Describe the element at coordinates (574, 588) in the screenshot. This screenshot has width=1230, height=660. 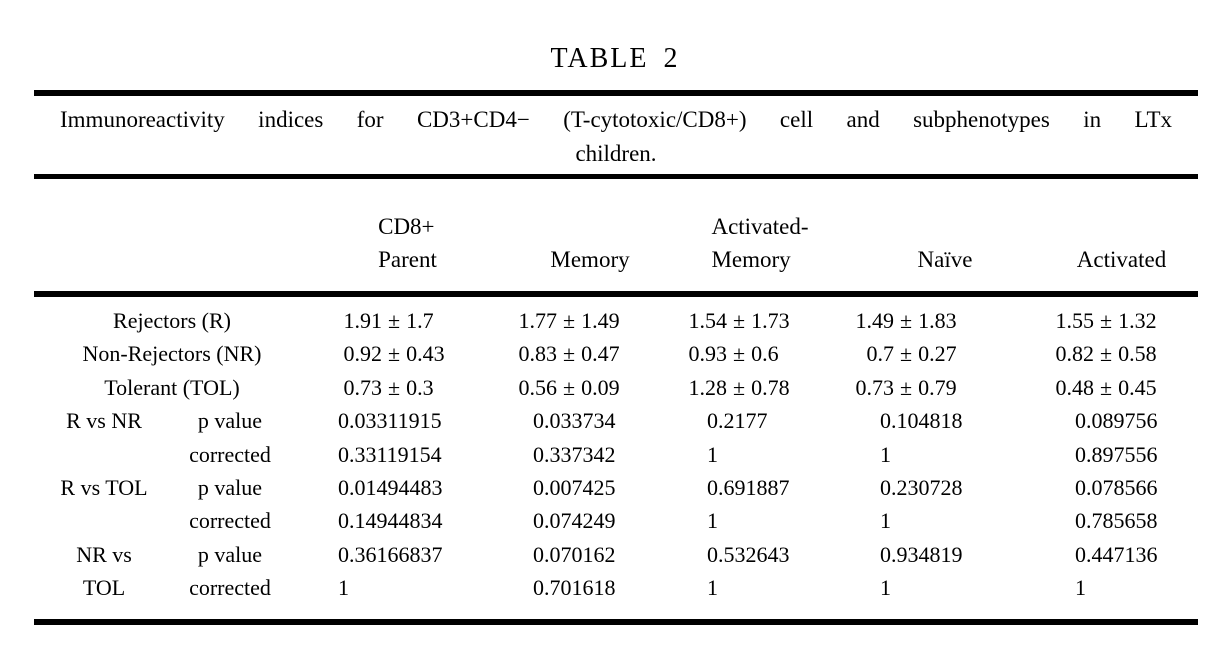
I see `value-cell: 0.701618` at that location.